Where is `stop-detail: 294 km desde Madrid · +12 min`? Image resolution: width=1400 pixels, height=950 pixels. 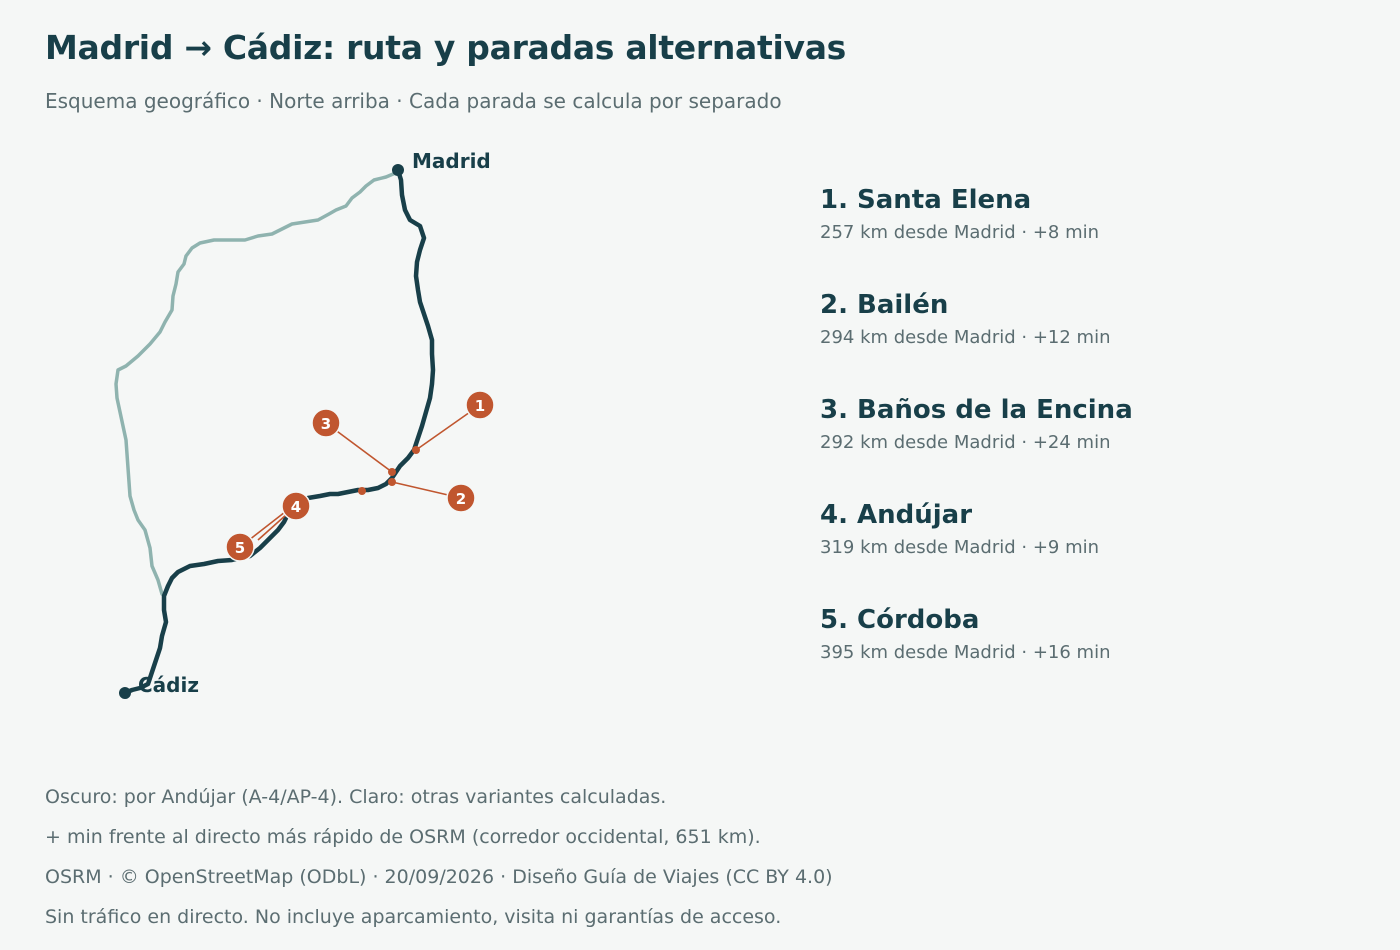 stop-detail: 294 km desde Madrid · +12 min is located at coordinates (965, 337).